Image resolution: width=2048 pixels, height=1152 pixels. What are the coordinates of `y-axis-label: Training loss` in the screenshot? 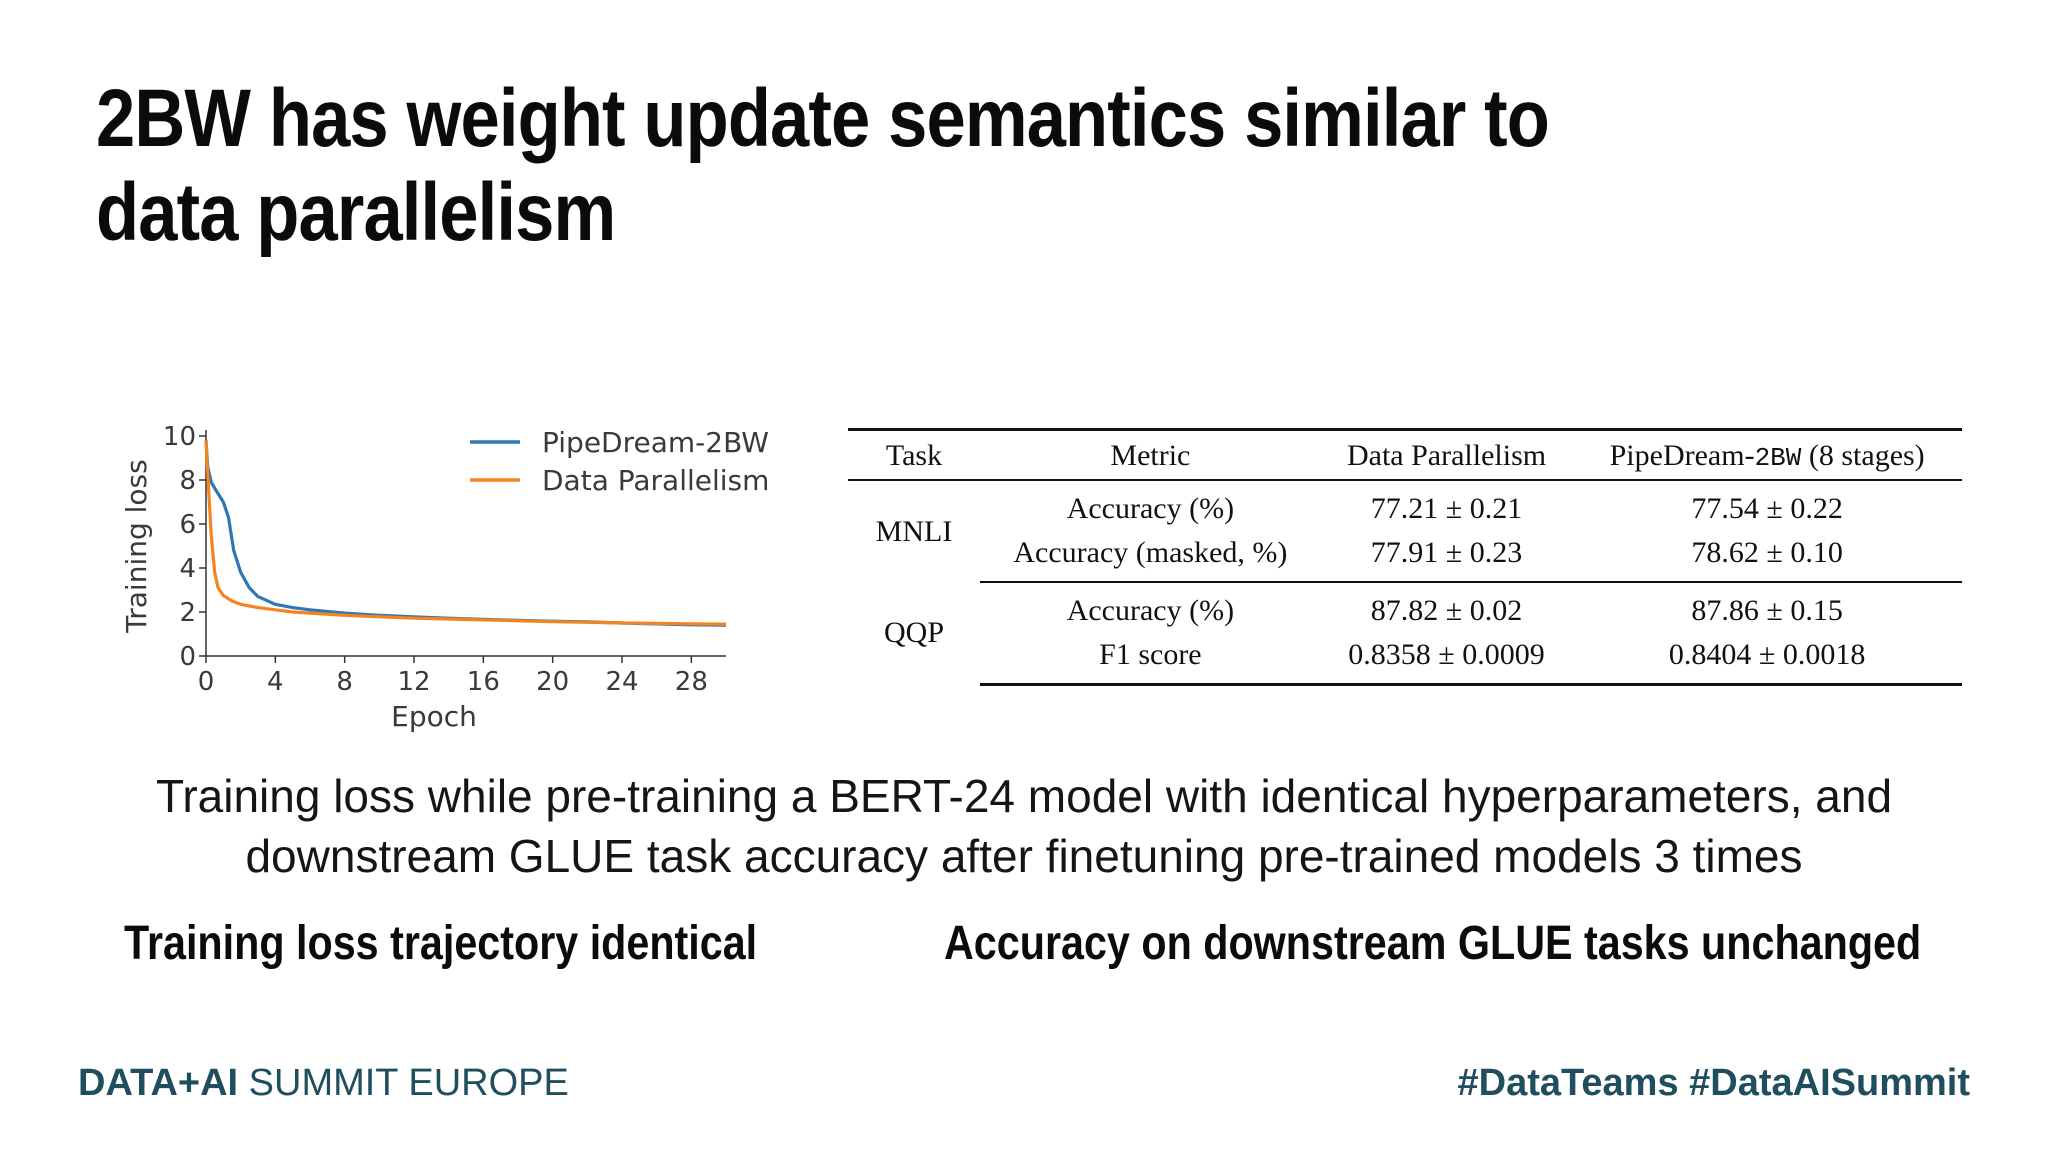 It's located at (136, 546).